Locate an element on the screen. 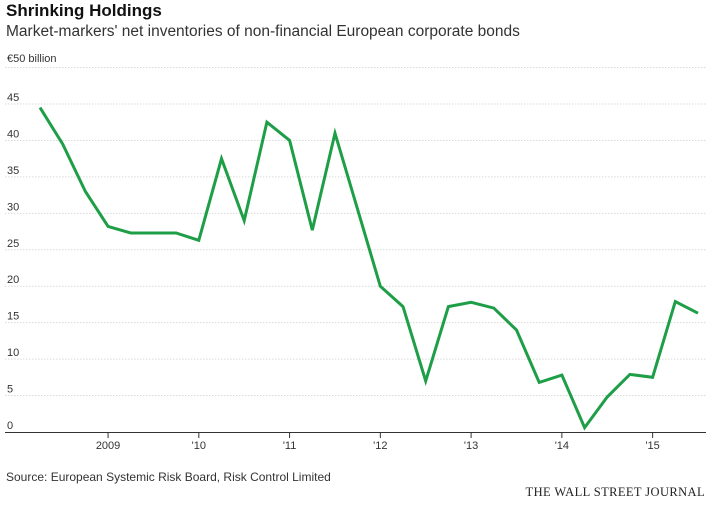  y-tick-label: 0 is located at coordinates (10, 426).